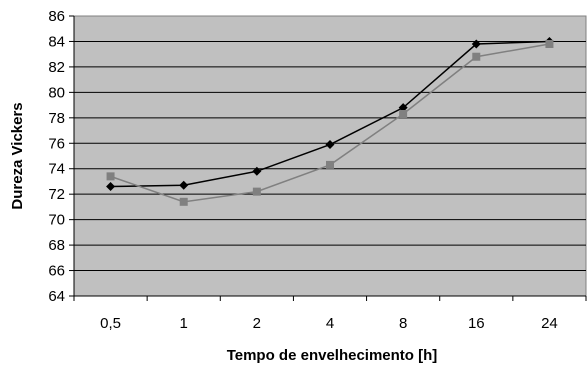 Image resolution: width=588 pixels, height=372 pixels. I want to click on y-tick-label: 74, so click(56, 169).